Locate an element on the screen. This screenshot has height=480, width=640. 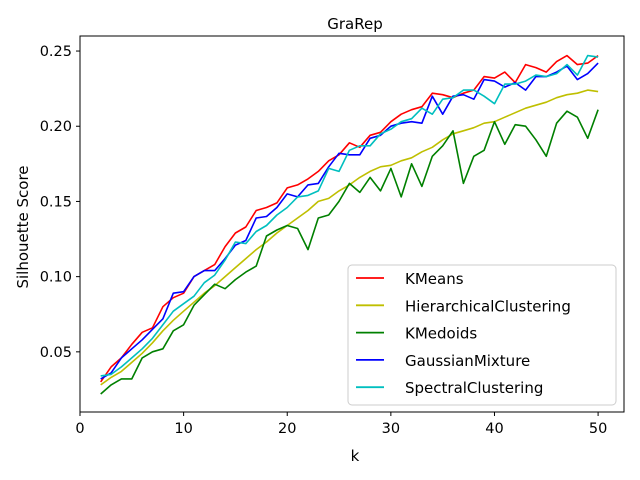
legend-label-kmeans: KMeans is located at coordinates (434, 279).